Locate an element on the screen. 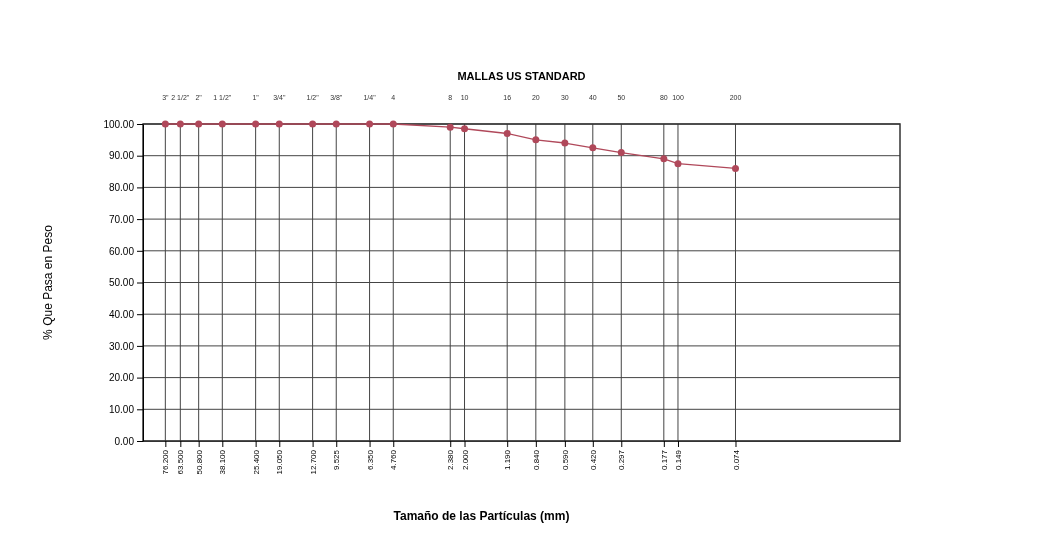  y-tick-label: 0.00 is located at coordinates (124, 441).